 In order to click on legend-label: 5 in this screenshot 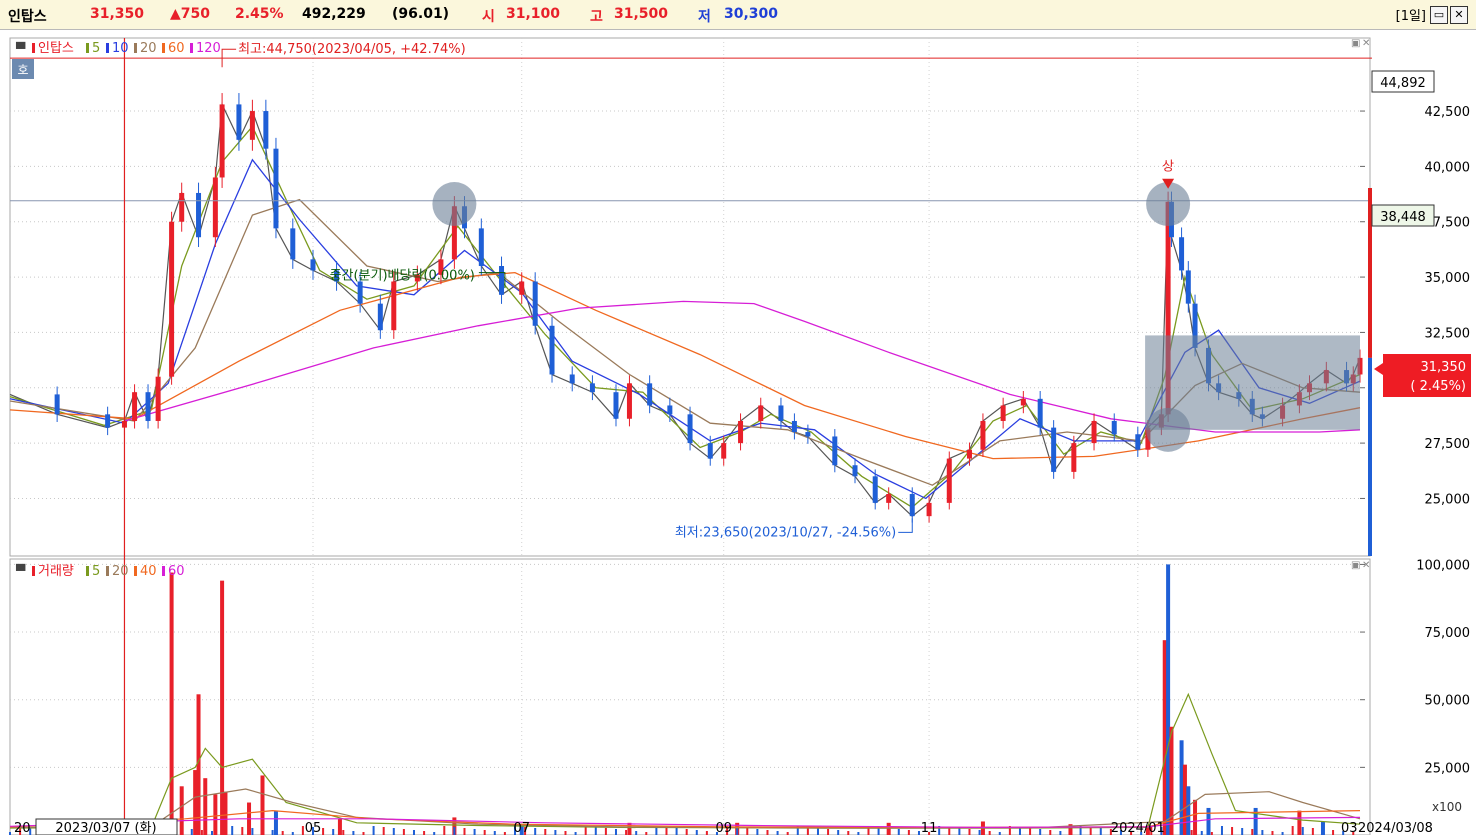, I will do `click(96, 571)`.